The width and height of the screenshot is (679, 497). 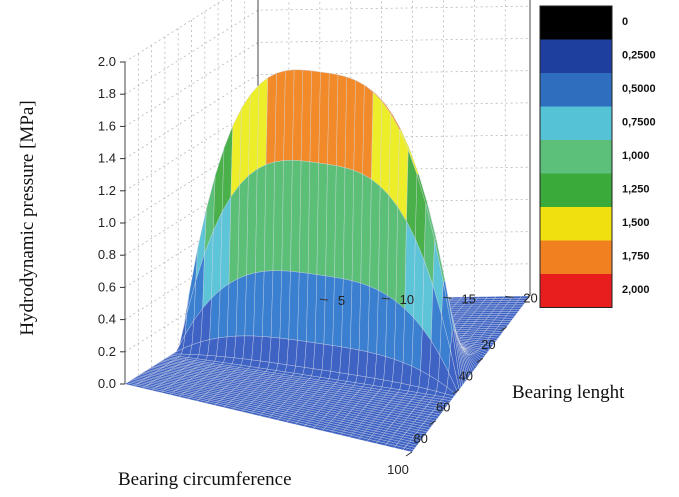 I want to click on length-tick-label: 10, so click(x=407, y=299).